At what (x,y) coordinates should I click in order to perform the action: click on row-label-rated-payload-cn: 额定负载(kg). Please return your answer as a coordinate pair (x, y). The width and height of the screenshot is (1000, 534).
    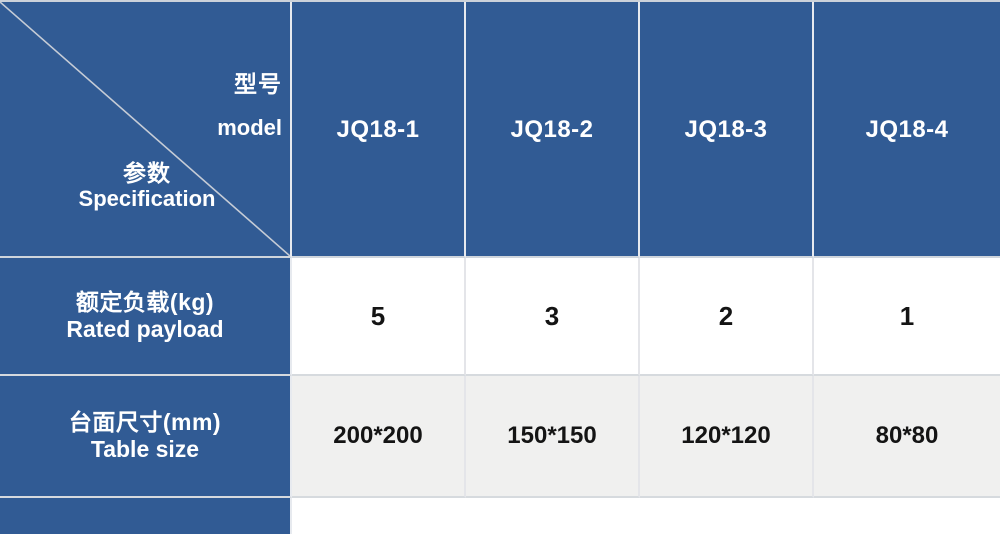
    Looking at the image, I should click on (145, 301).